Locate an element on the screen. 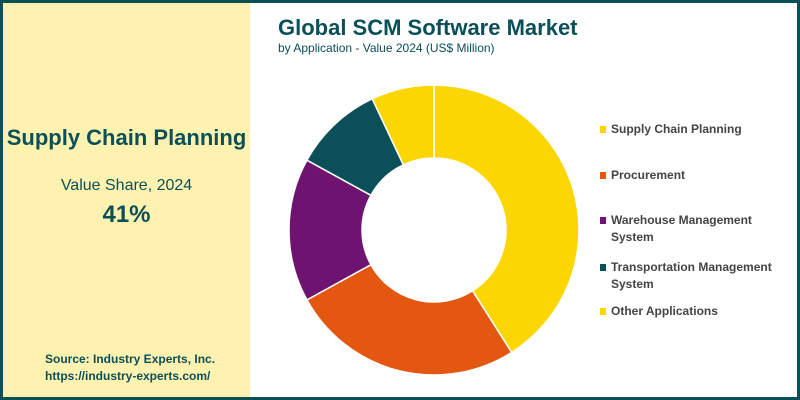 This screenshot has height=400, width=800. legend-label: Supply Chain Planning is located at coordinates (676, 129).